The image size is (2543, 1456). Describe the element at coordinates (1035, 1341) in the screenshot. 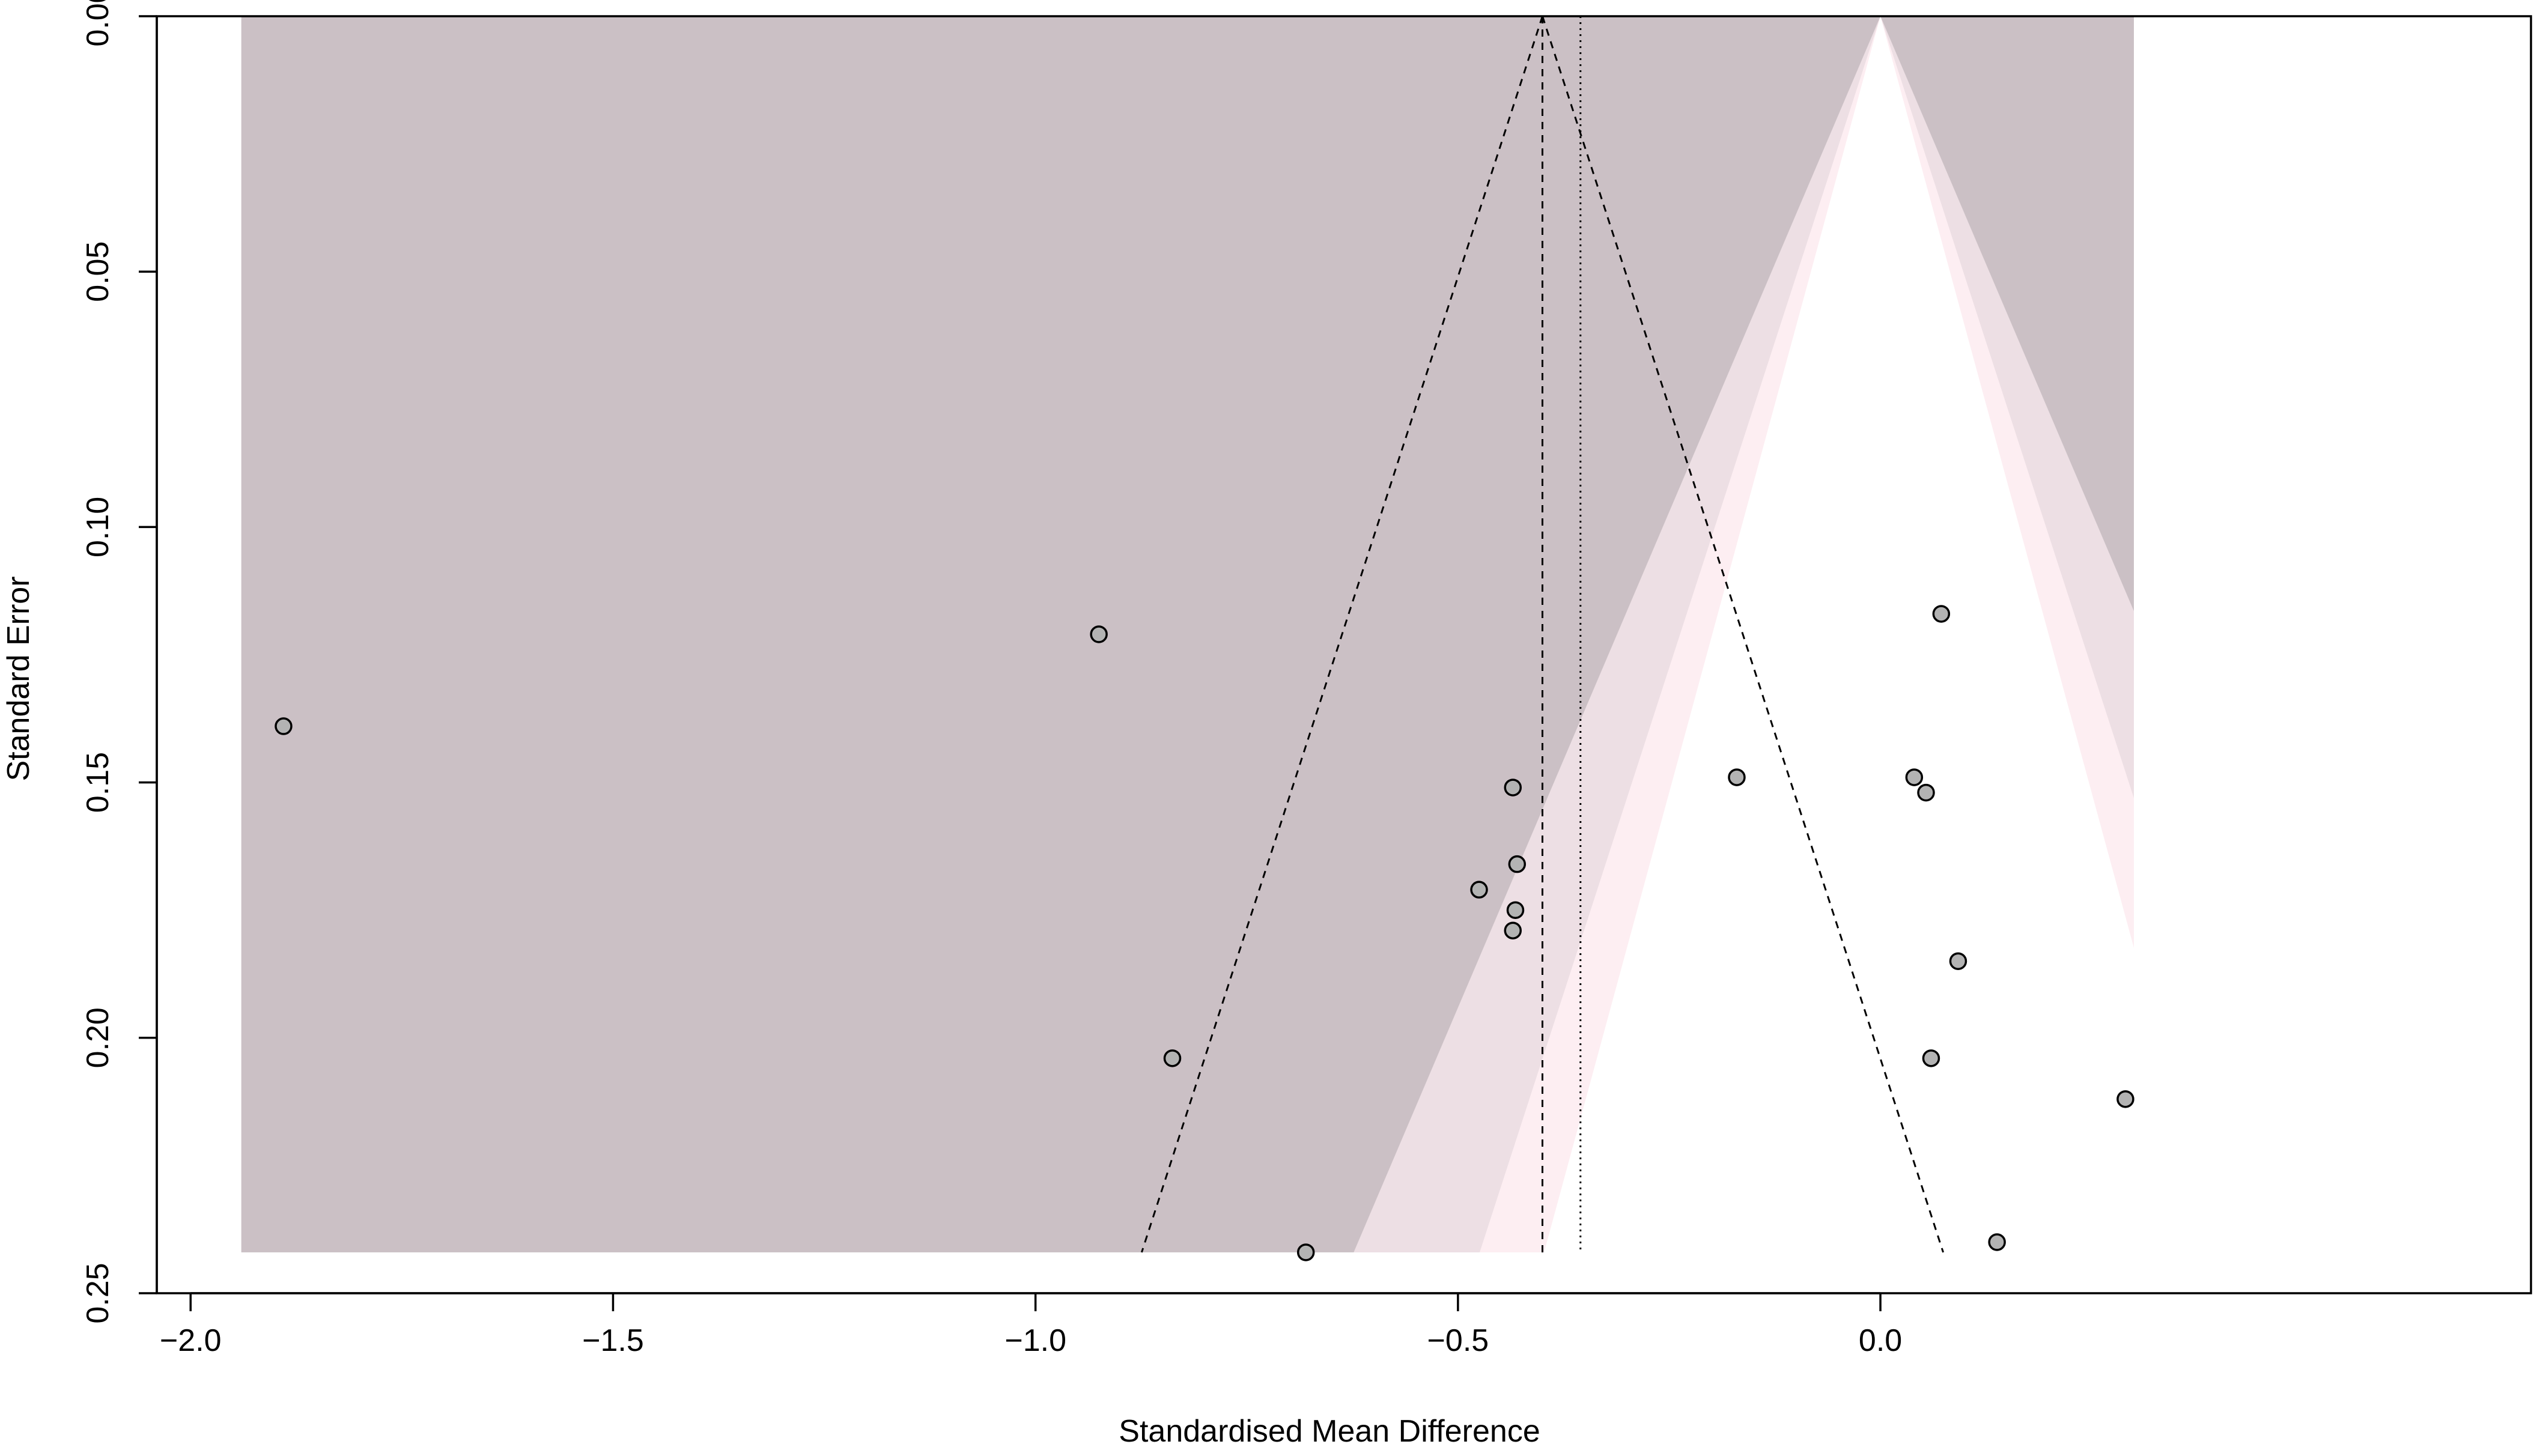

I see `x-tick-label: −1.0` at that location.